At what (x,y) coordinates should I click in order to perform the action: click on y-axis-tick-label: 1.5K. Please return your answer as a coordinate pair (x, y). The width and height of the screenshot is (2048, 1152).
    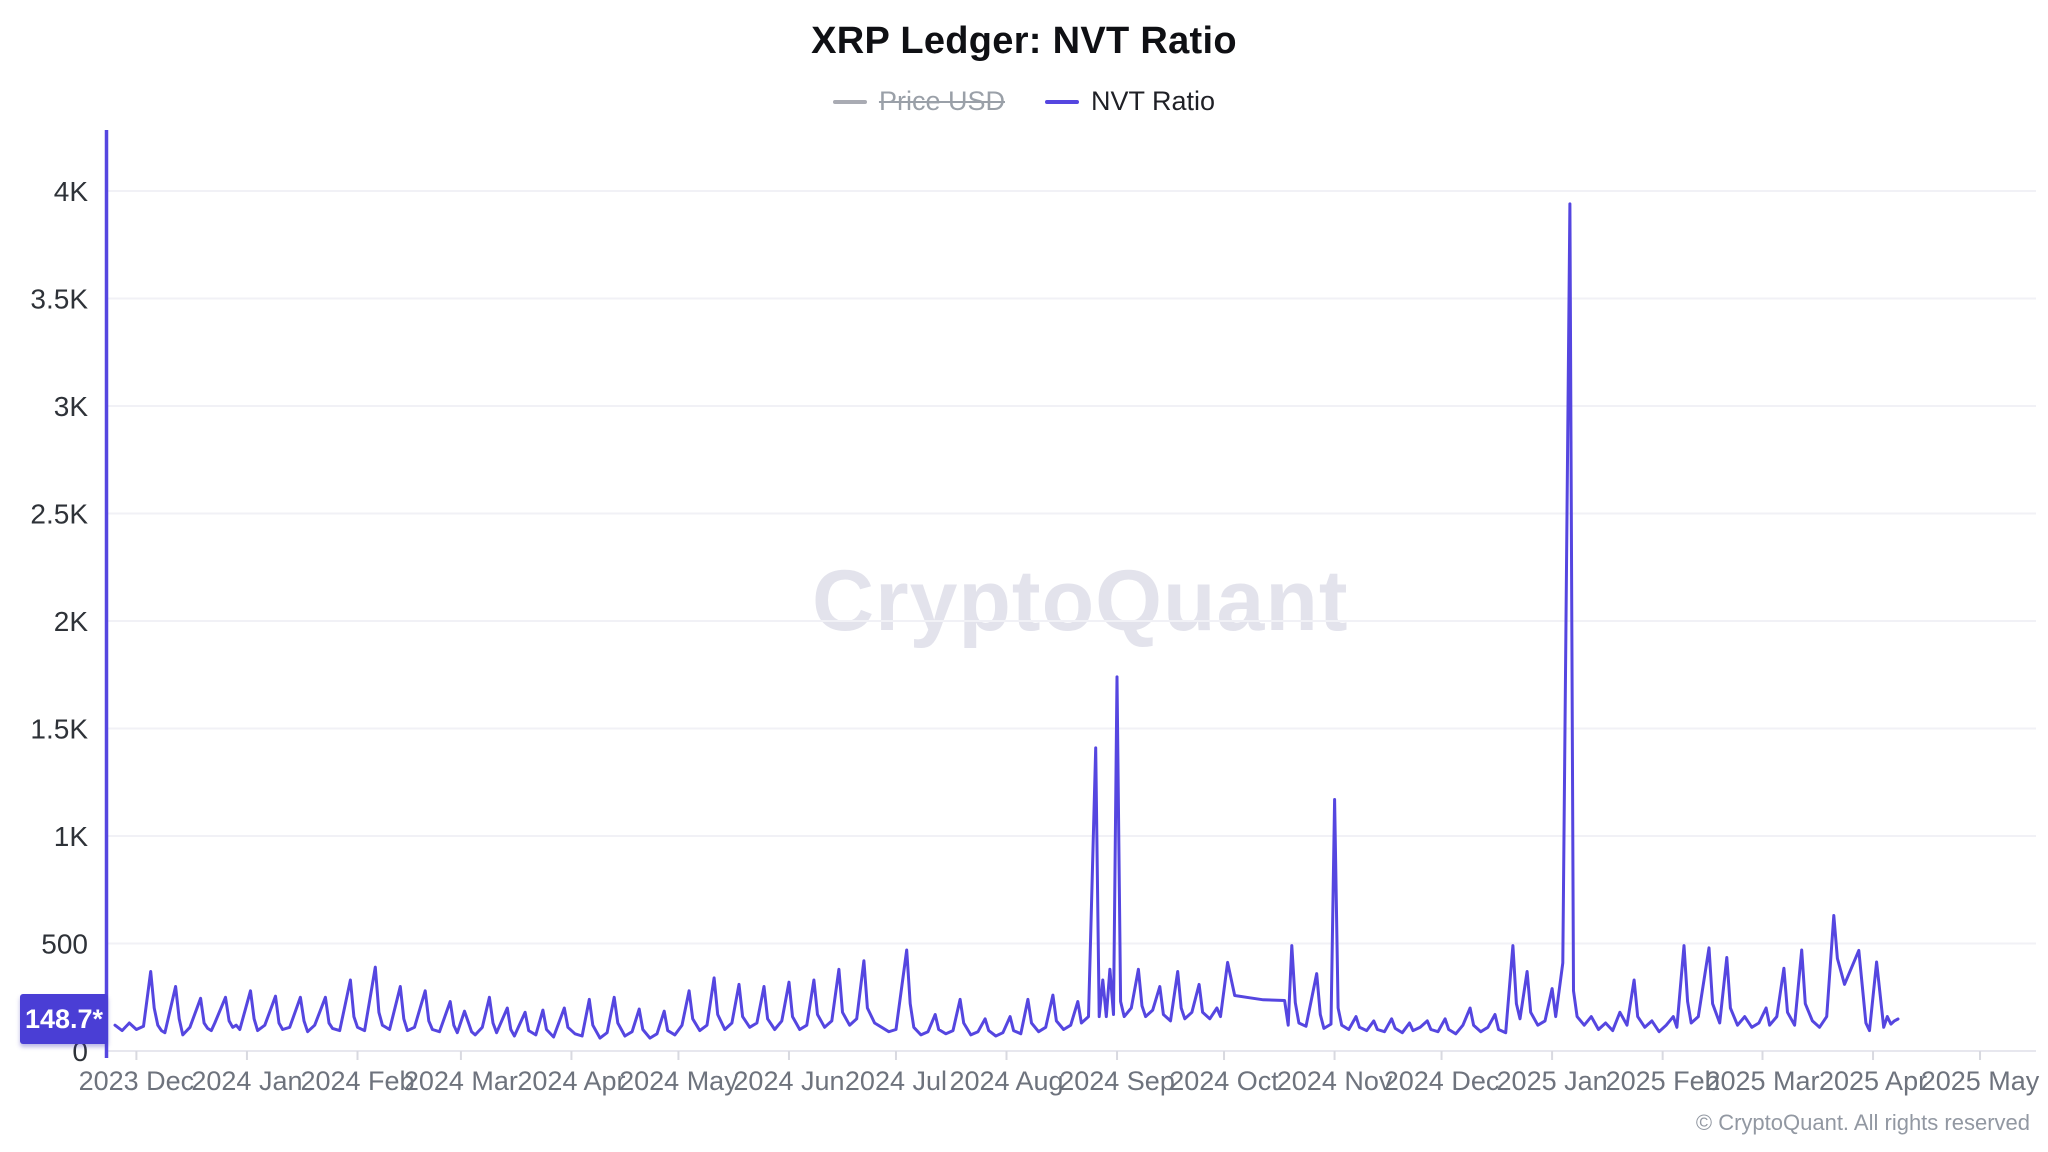
    Looking at the image, I should click on (59, 729).